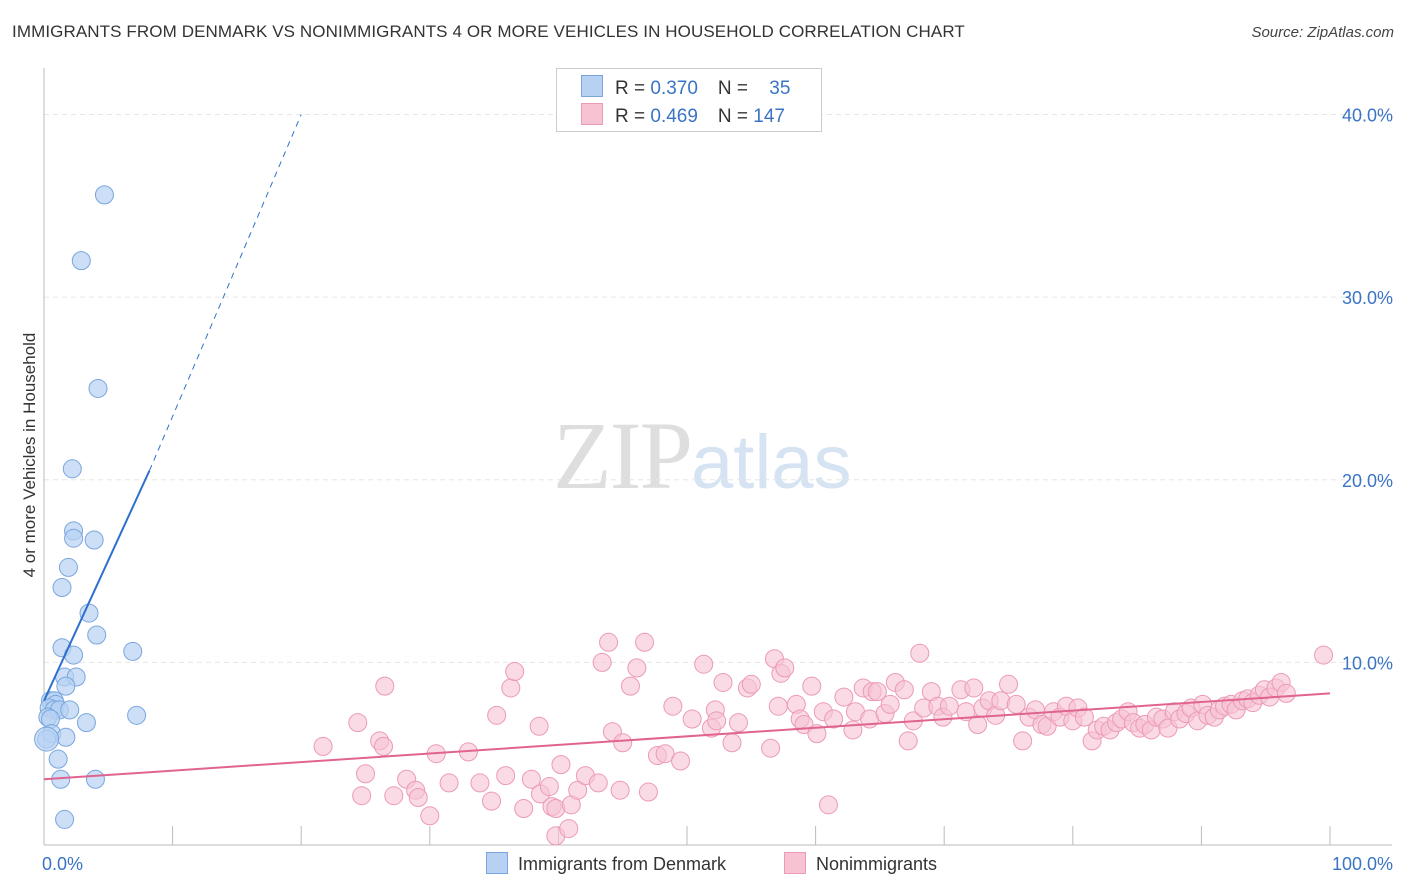 Image resolution: width=1406 pixels, height=892 pixels. Describe the element at coordinates (860, 863) in the screenshot. I see `series-legend-nonimmigrants: Nonimmigrants` at that location.